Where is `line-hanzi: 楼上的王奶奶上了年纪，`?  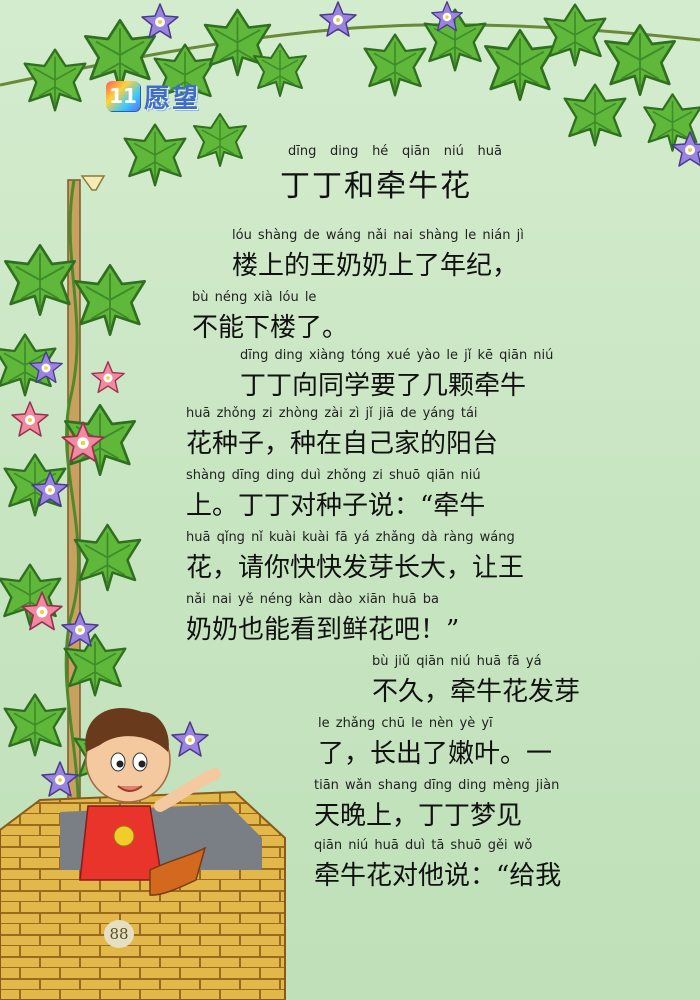
line-hanzi: 楼上的王奶奶上了年纪， is located at coordinates (375, 266).